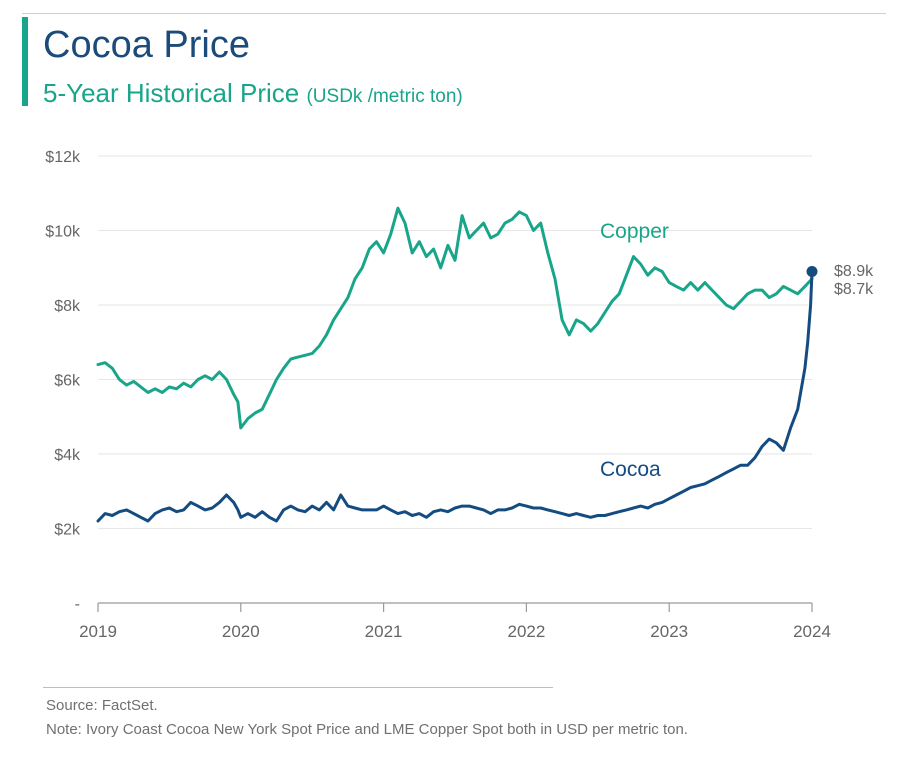 The image size is (904, 776). I want to click on top-rule, so click(454, 13).